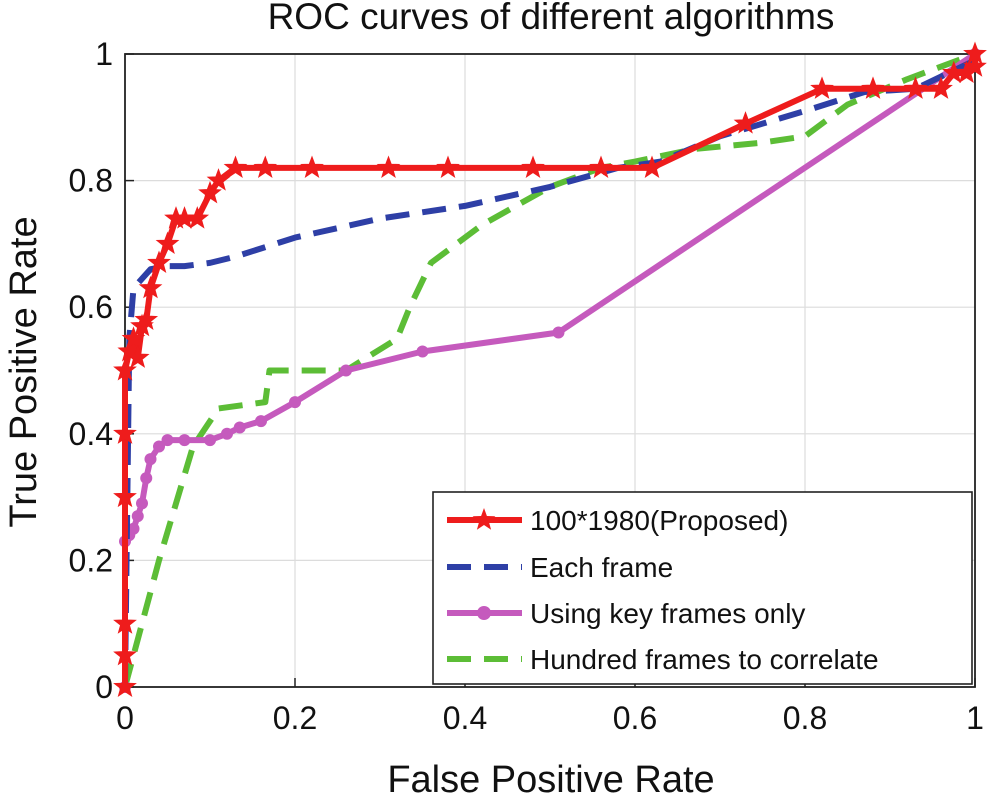  I want to click on legend-item-hundred-frames-to-correlate: Hundred frames to correlate, so click(663, 659).